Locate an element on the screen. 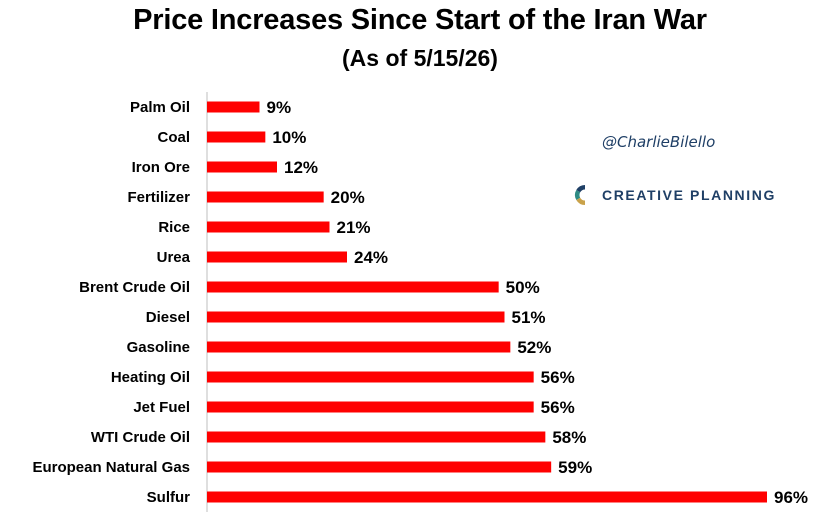 The width and height of the screenshot is (840, 518). category-label: Urea is located at coordinates (174, 257).